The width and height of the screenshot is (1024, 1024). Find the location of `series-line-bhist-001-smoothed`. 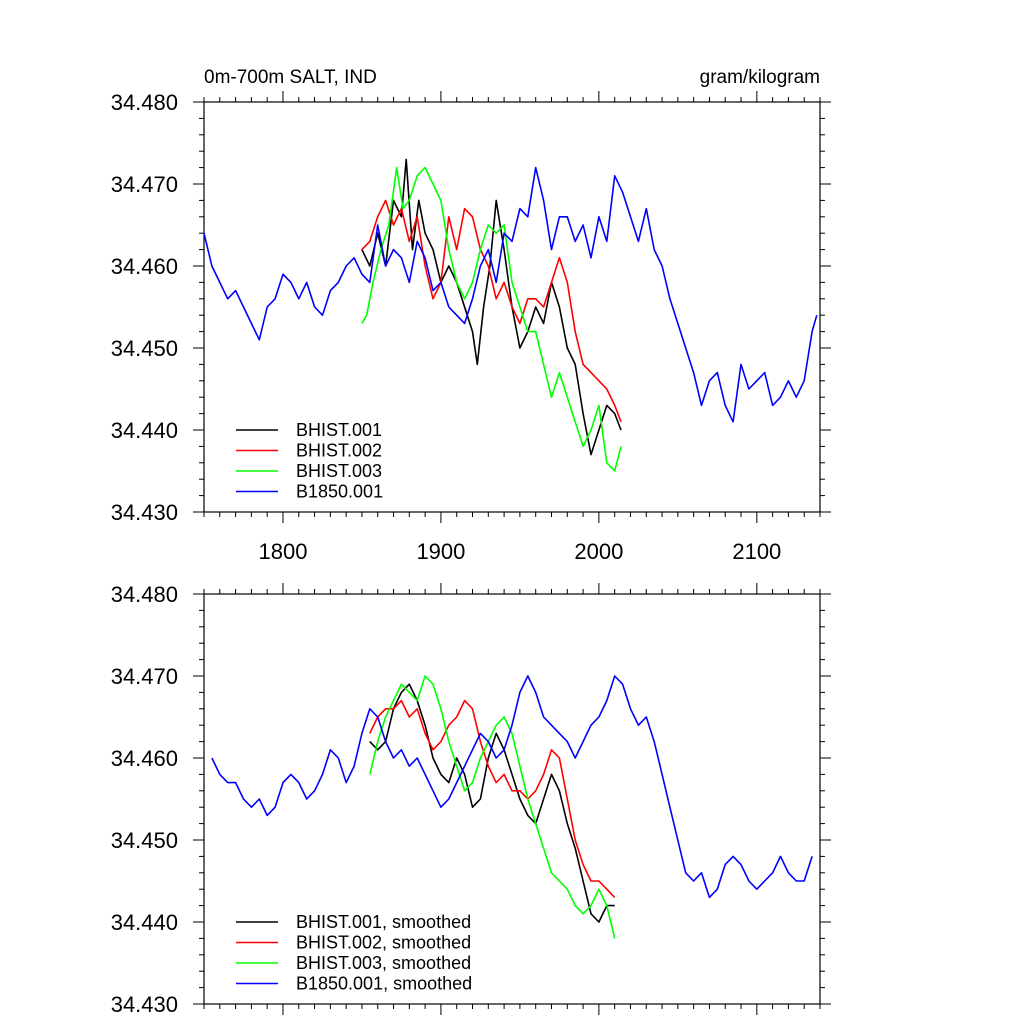

series-line-bhist-001-smoothed is located at coordinates (492, 803).